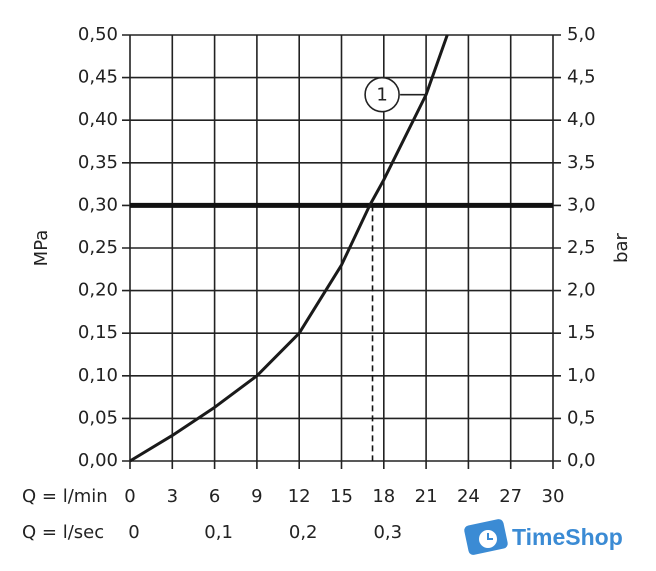 The height and width of the screenshot is (571, 656). Describe the element at coordinates (581, 375) in the screenshot. I see `y2-tick-label: 1,0` at that location.